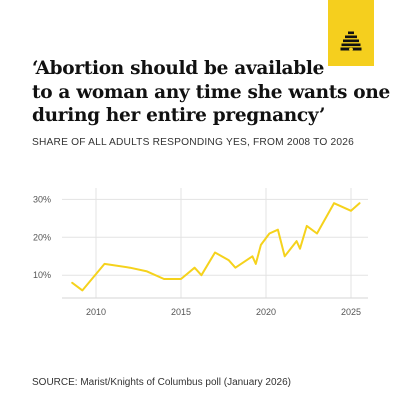 This screenshot has width=400, height=416. I want to click on x-tick-label: 2010, so click(96, 312).